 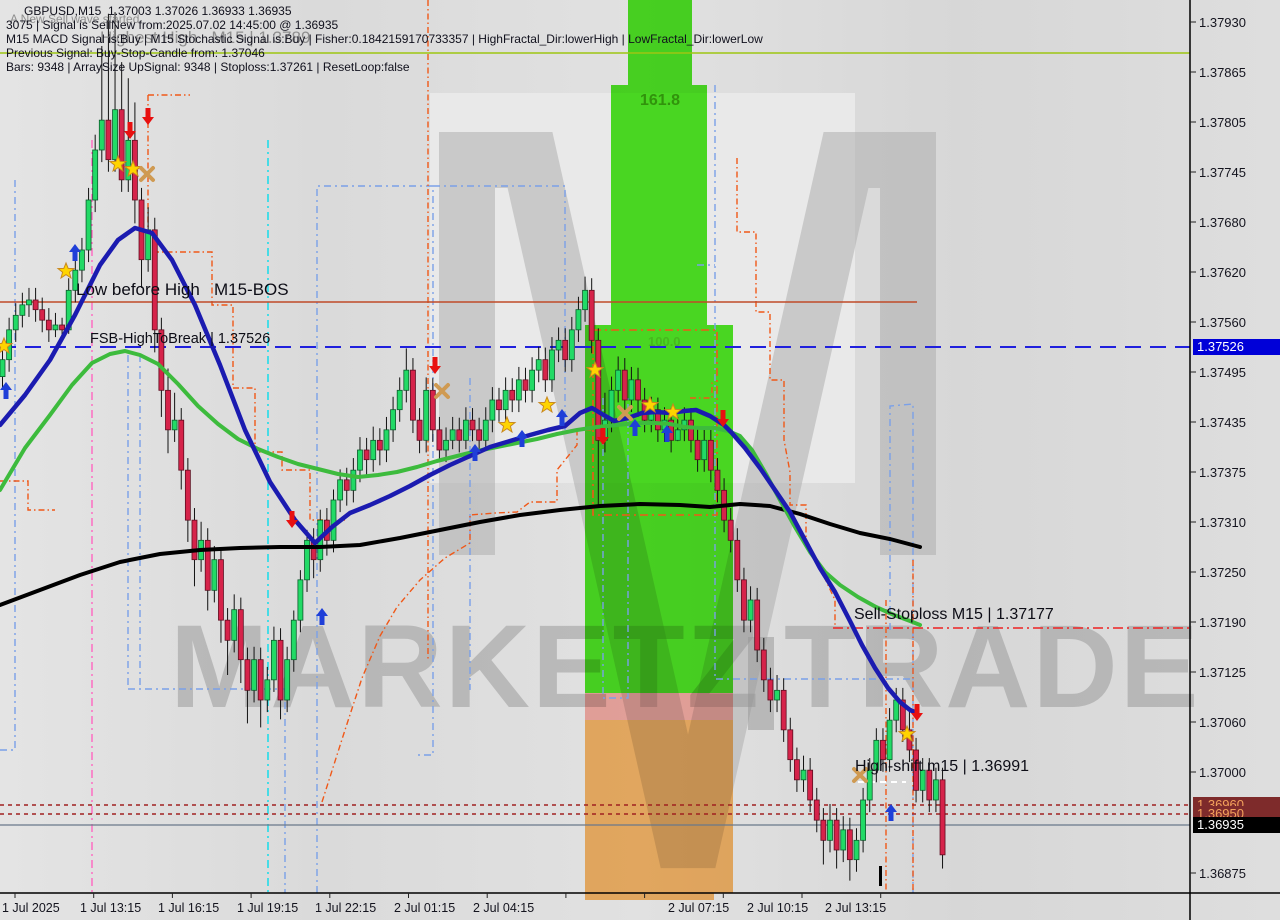 What do you see at coordinates (1236, 825) in the screenshot?
I see `price-tag: 1.36935` at bounding box center [1236, 825].